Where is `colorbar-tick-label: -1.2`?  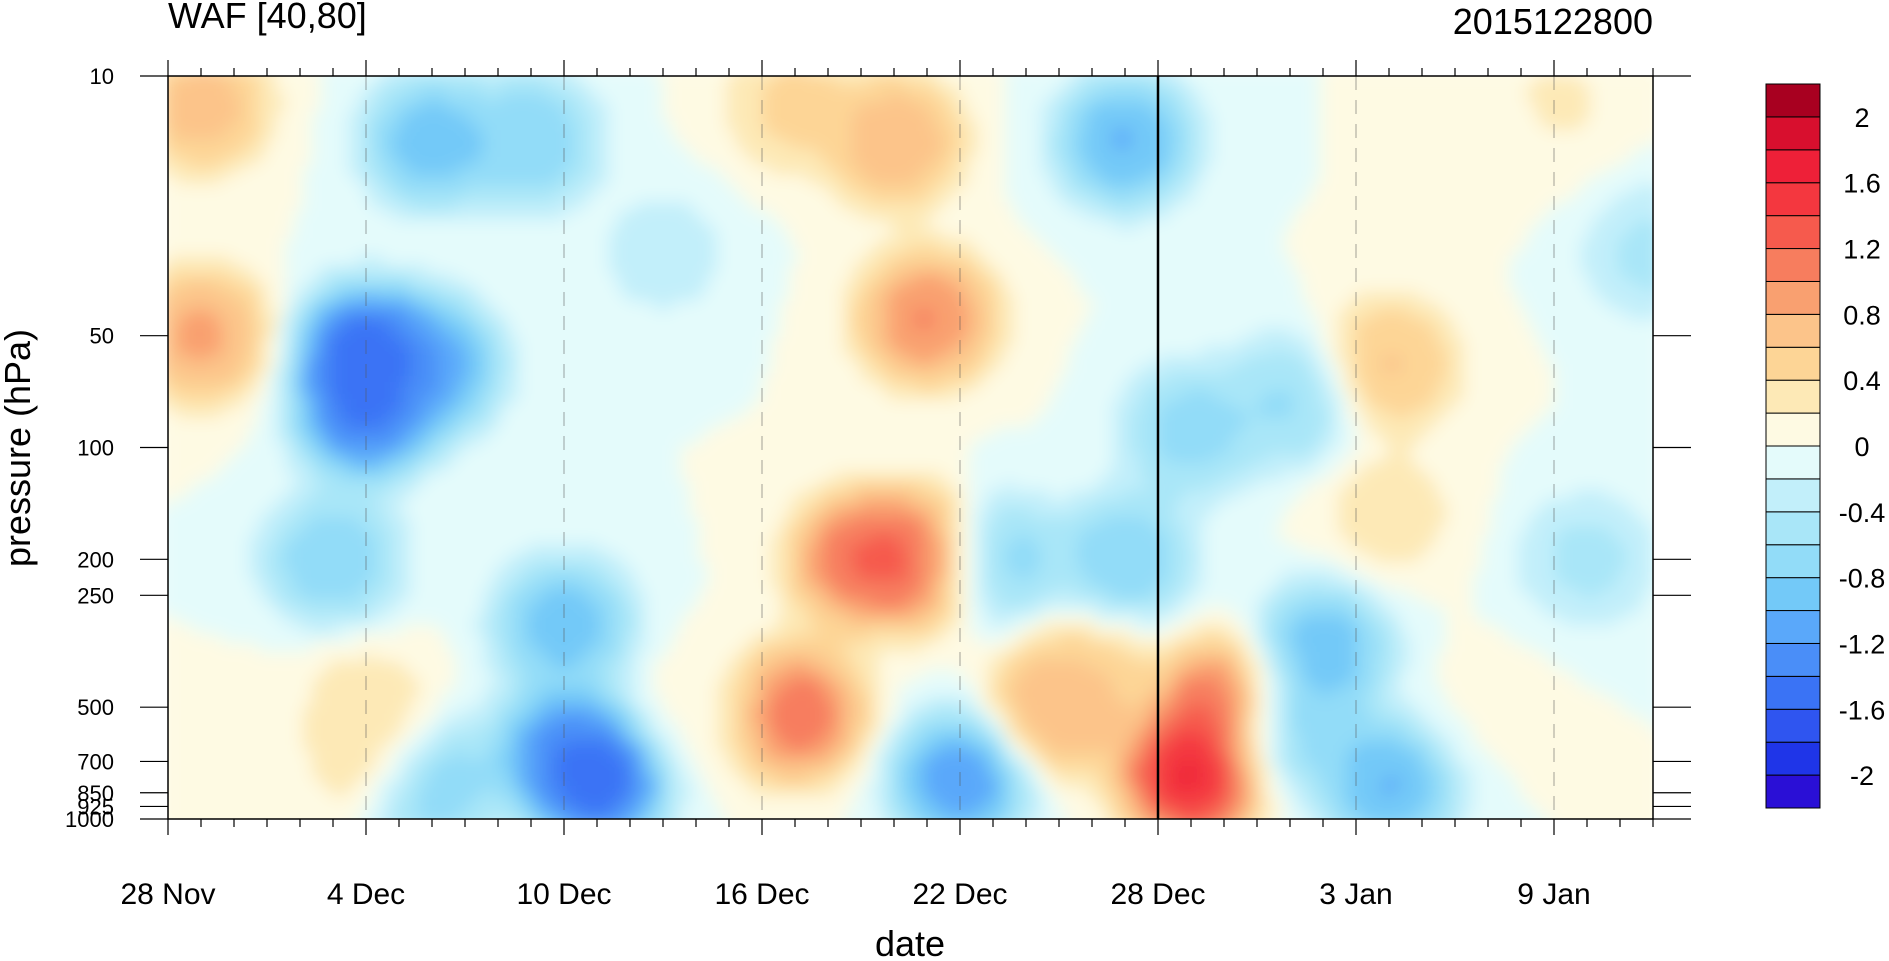 colorbar-tick-label: -1.2 is located at coordinates (1862, 644).